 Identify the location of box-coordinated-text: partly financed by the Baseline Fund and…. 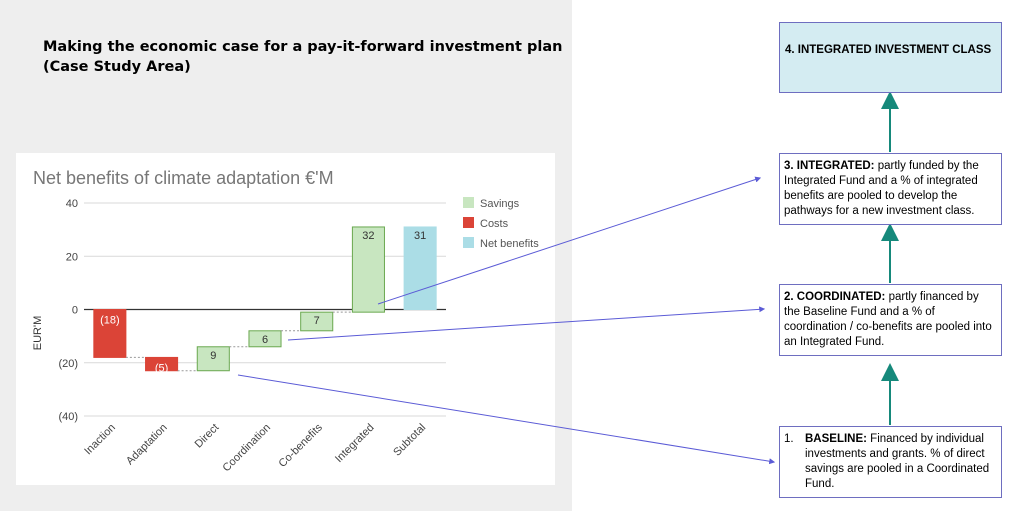
(888, 319).